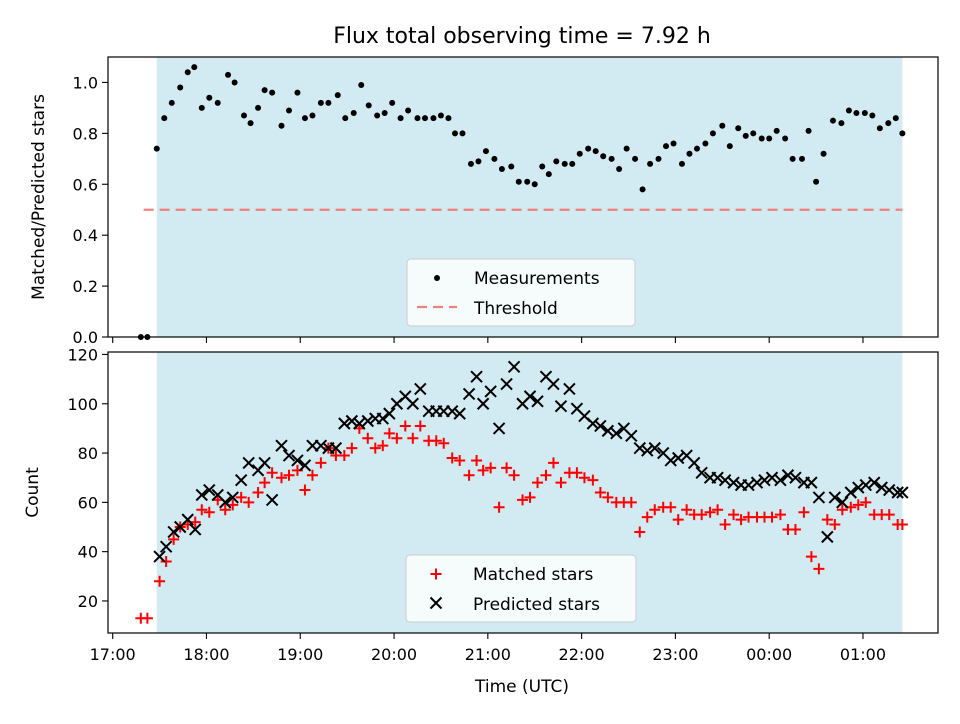 The image size is (960, 724). I want to click on legend-marker-measurements, so click(437, 278).